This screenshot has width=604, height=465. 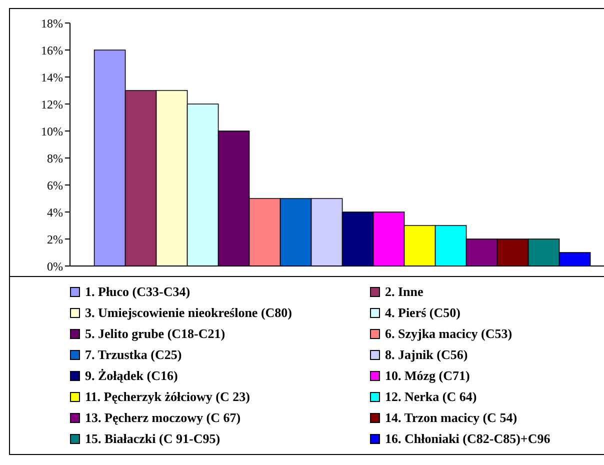 I want to click on y-tick-label: 0%, so click(x=55, y=266).